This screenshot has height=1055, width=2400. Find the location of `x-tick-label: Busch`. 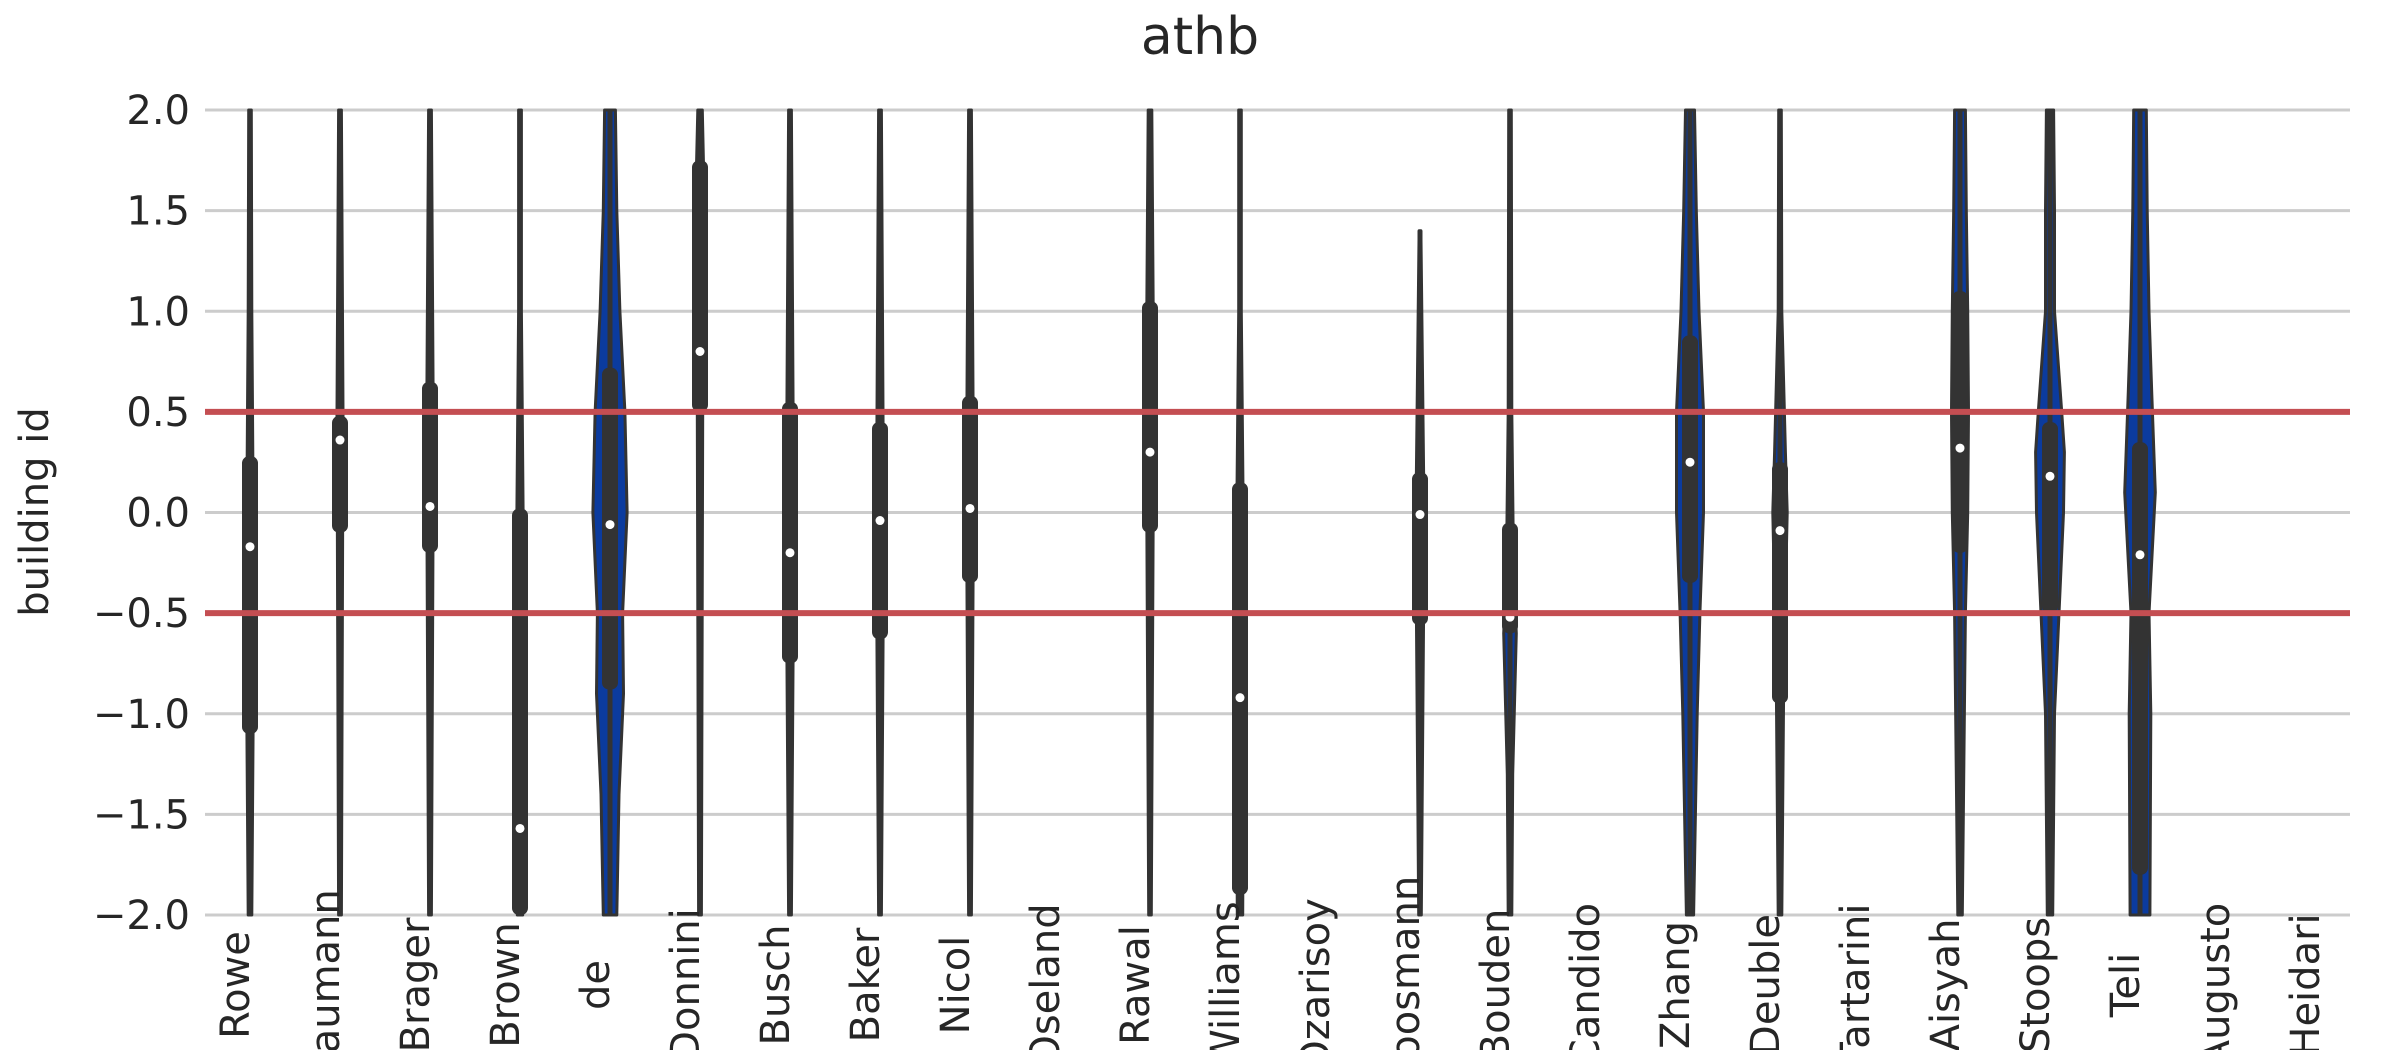

x-tick-label: Busch is located at coordinates (776, 985).